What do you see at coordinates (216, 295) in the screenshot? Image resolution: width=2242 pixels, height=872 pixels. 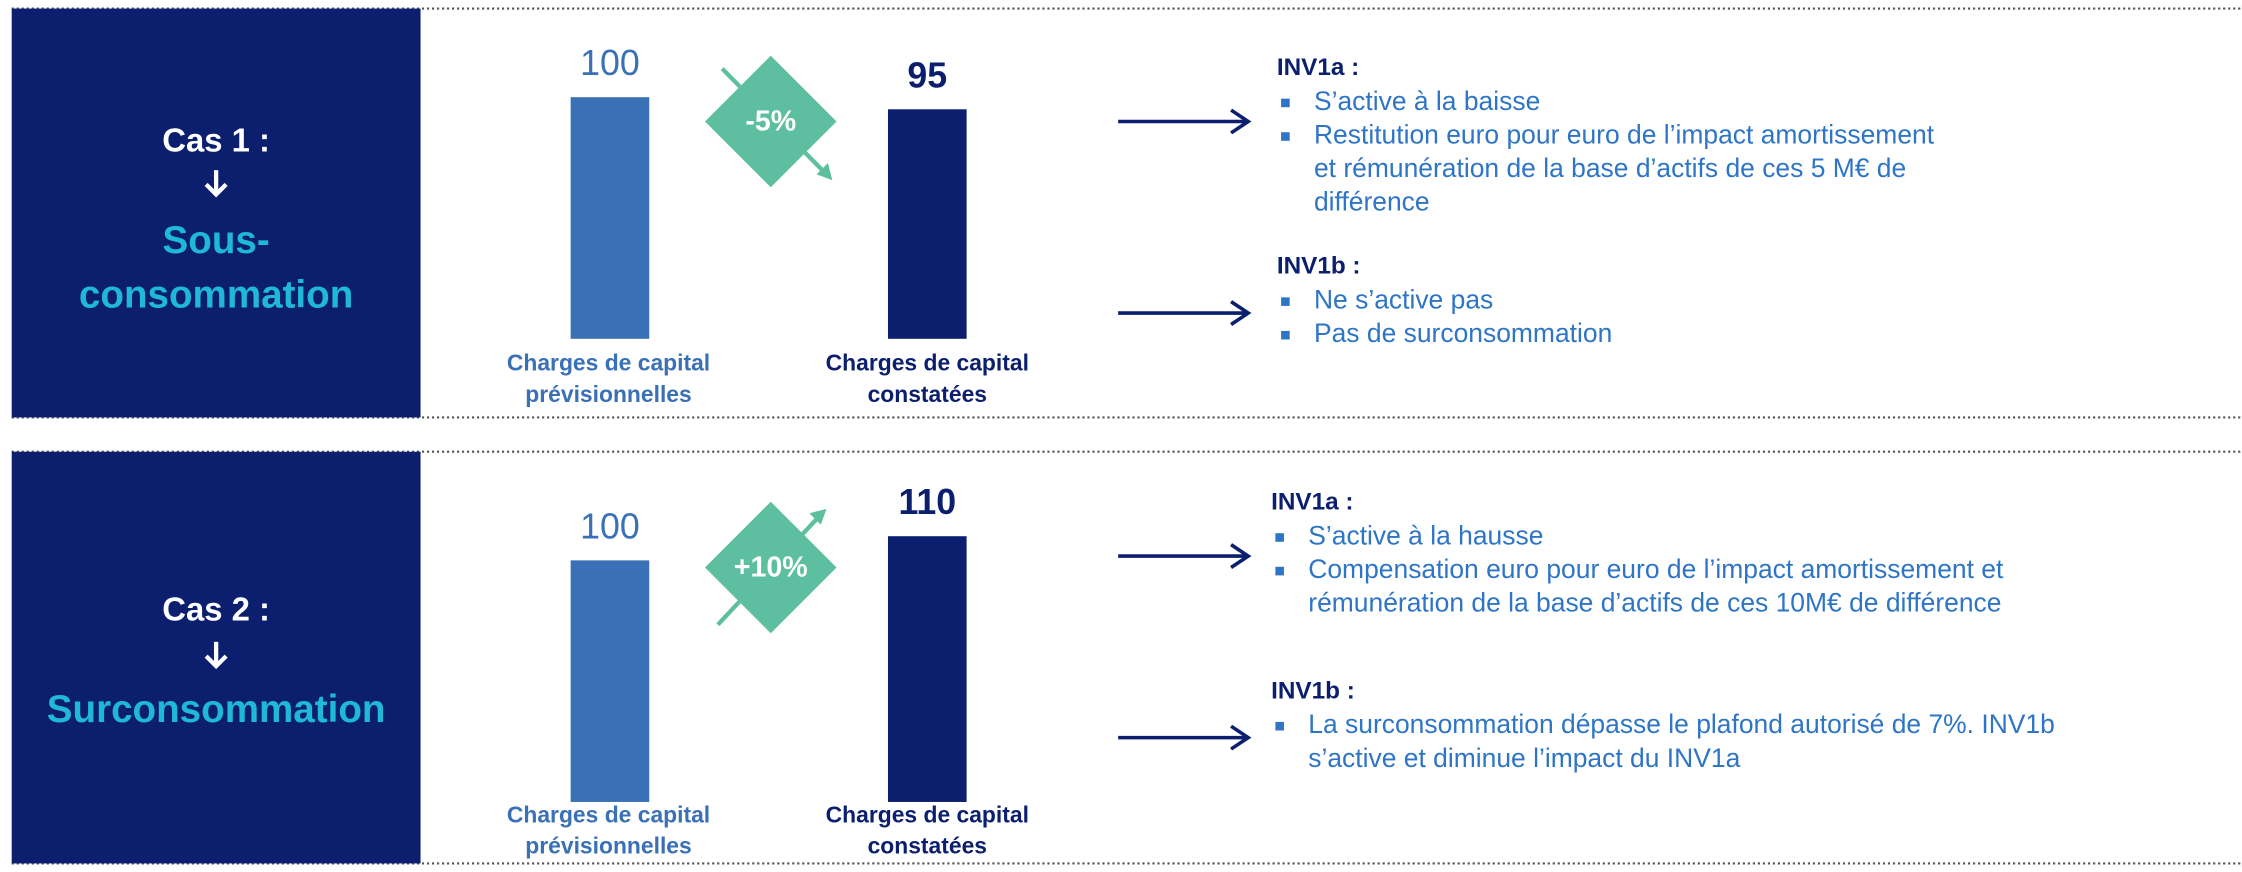 I see `case-subtitle: consommation` at bounding box center [216, 295].